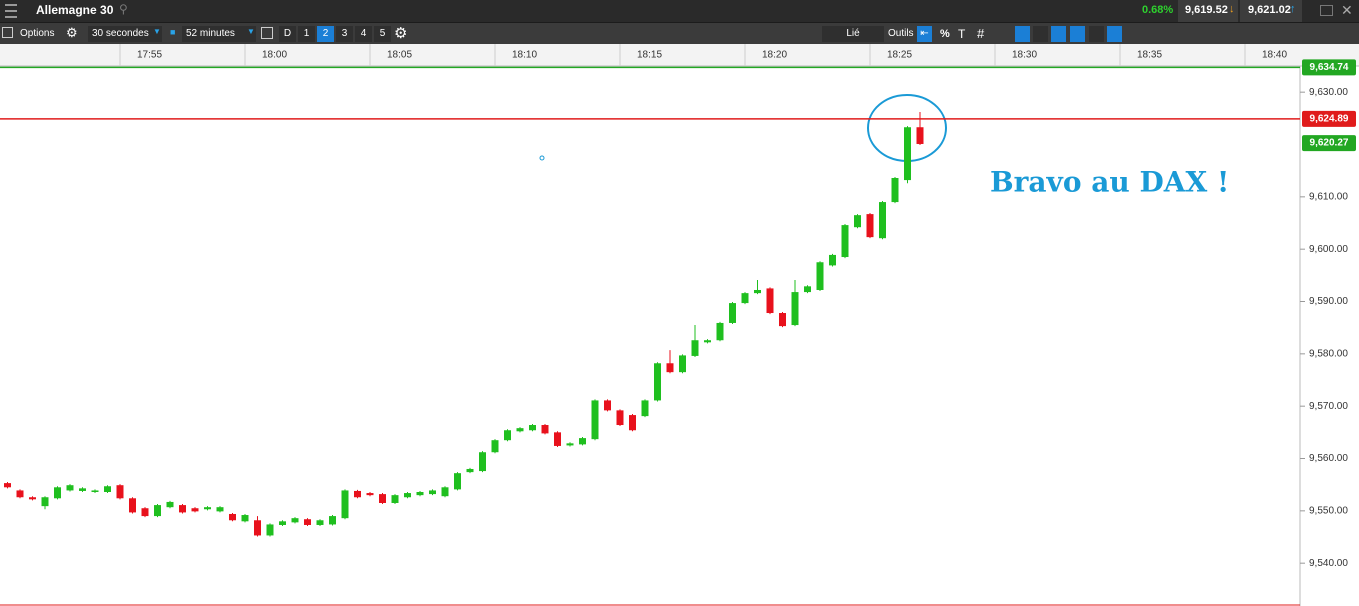 Image resolution: width=1359 pixels, height=606 pixels. I want to click on lock-icon: ■, so click(173, 32).